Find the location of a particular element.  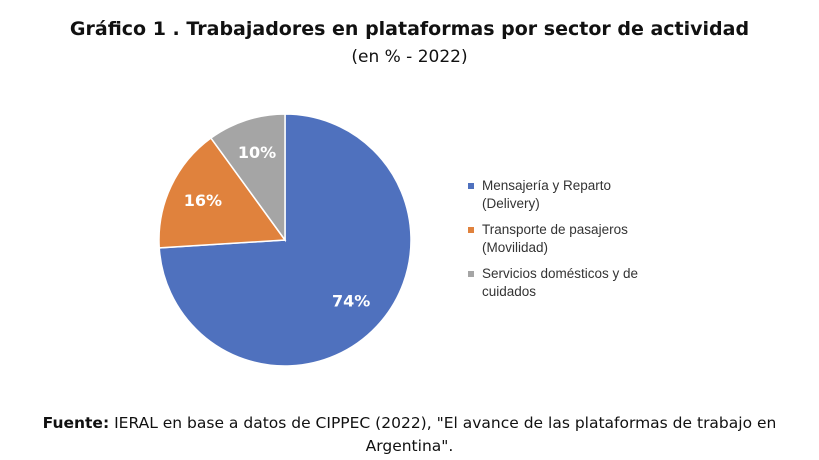

legend-item: Servicios domésticos y de cuidados is located at coordinates (568, 283).